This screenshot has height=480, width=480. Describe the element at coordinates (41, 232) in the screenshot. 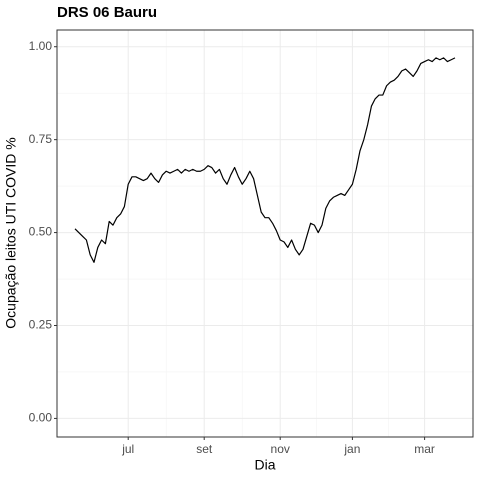

I see `y-tick-label: 0.50` at that location.